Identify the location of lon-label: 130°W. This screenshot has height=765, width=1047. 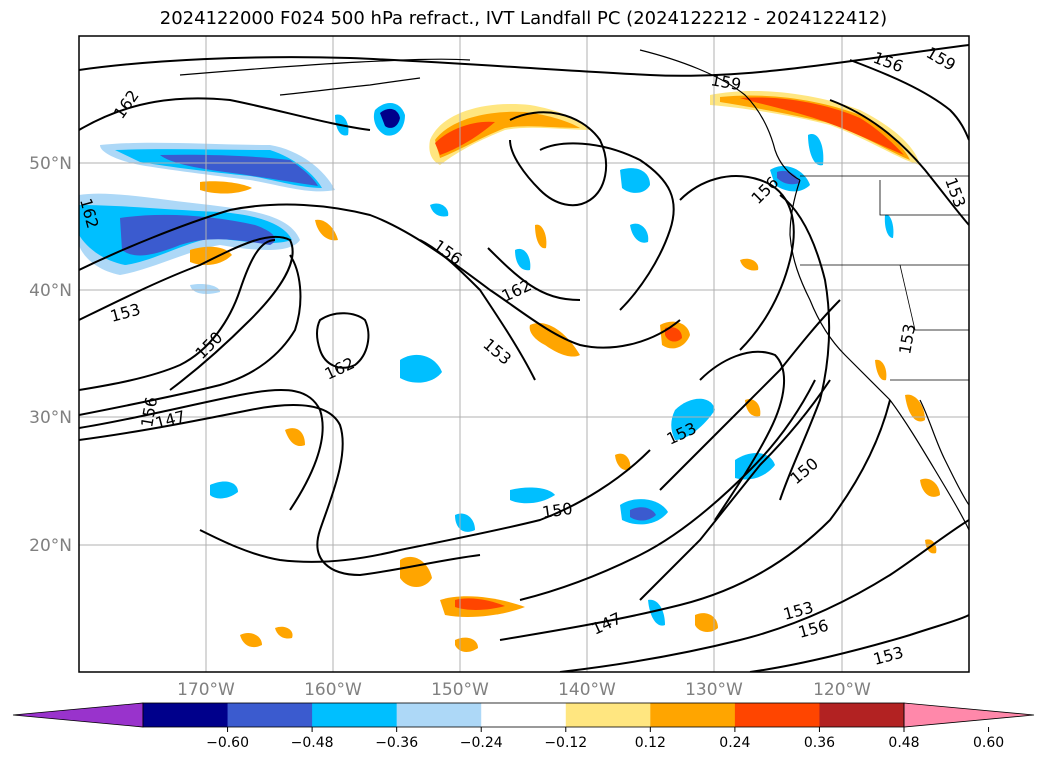
(714, 690).